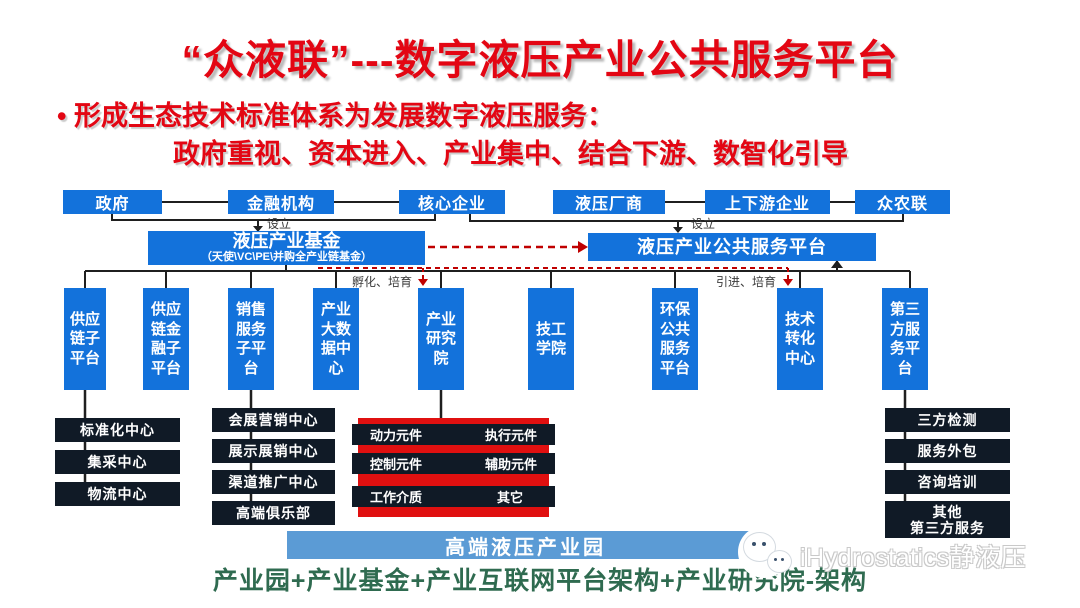 The height and width of the screenshot is (608, 1080). What do you see at coordinates (902, 202) in the screenshot?
I see `founder-box-zhongnonglian: 众农联` at bounding box center [902, 202].